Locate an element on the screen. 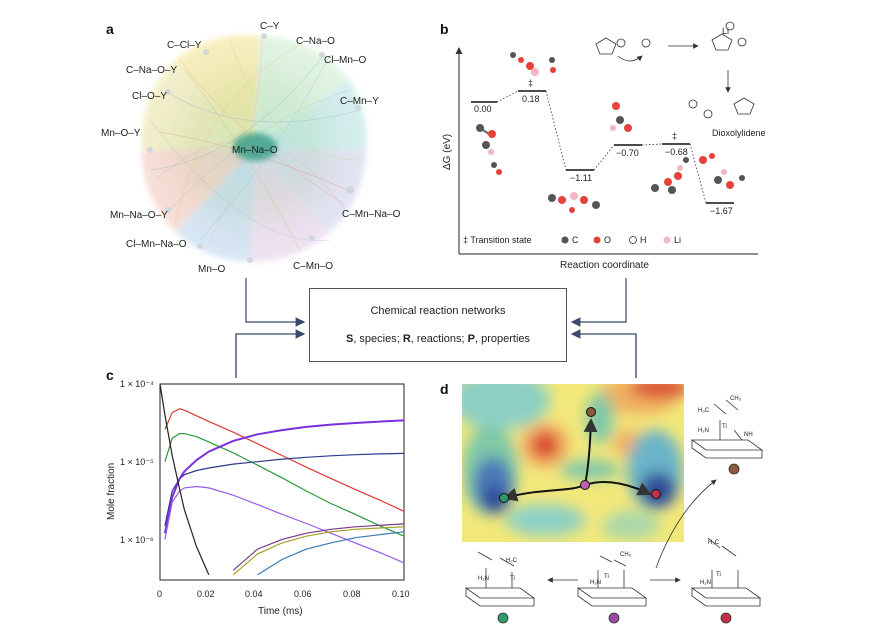 The height and width of the screenshot is (628, 872). crn-s-text: , species; is located at coordinates (378, 339).